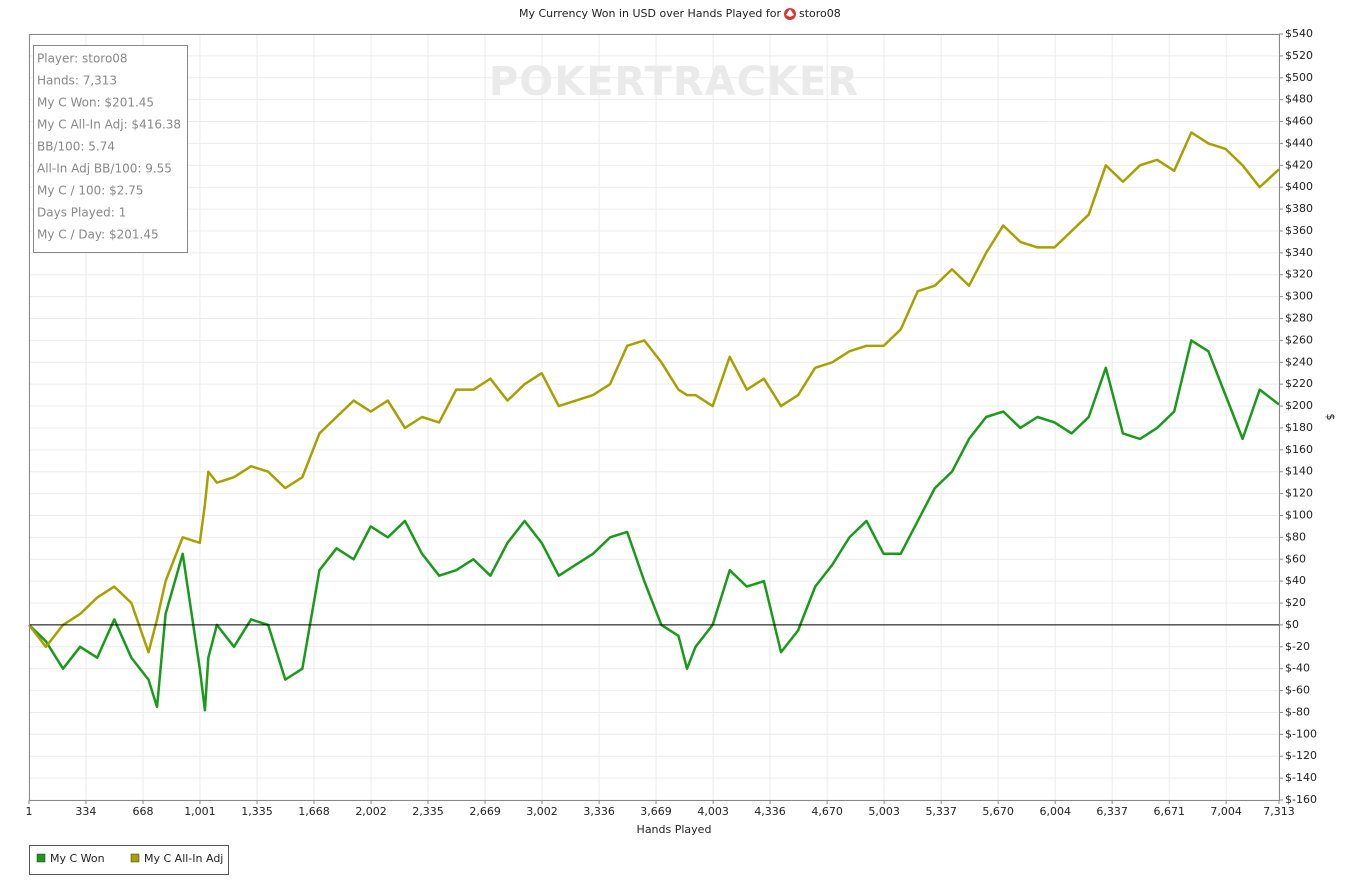  What do you see at coordinates (1299, 339) in the screenshot?
I see `y-tick-label: $260` at bounding box center [1299, 339].